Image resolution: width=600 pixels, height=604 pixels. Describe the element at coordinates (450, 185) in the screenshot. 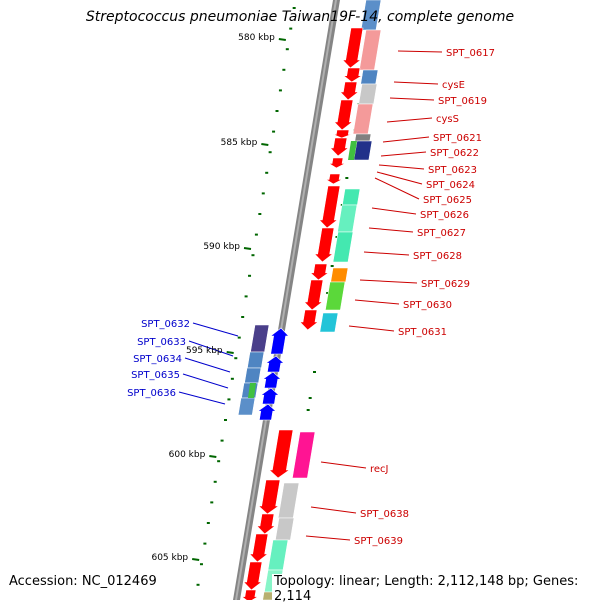

I see `gene-label: SPT_0624` at that location.